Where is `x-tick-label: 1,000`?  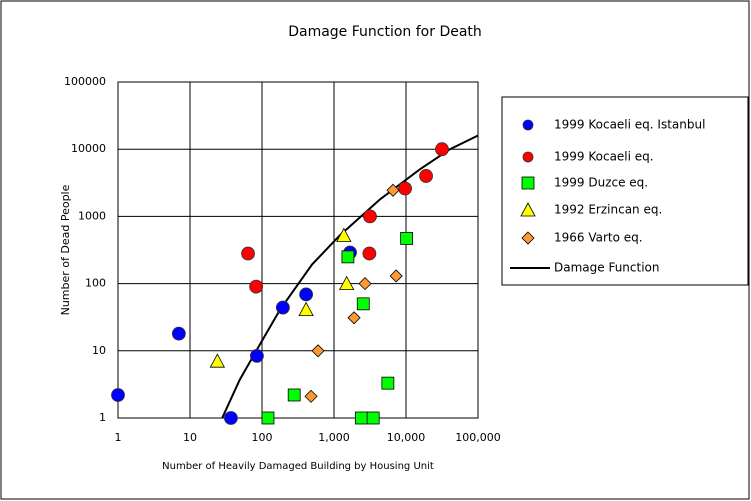
x-tick-label: 1,000 is located at coordinates (334, 437).